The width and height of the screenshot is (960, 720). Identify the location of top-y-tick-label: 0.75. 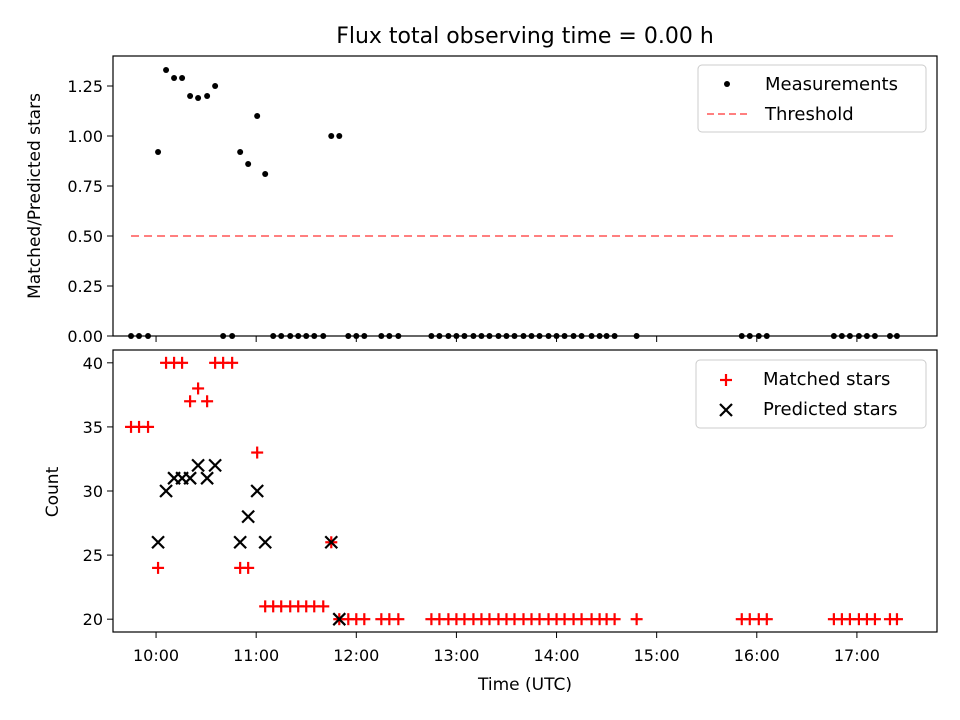
(85, 186).